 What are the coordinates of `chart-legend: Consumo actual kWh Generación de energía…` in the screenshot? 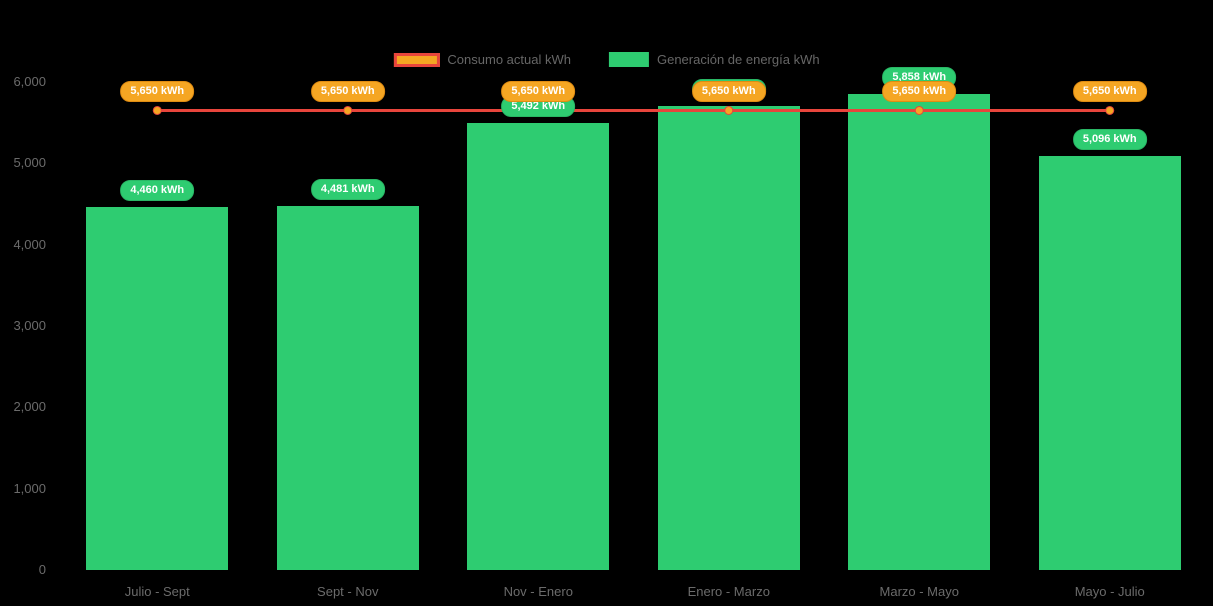 It's located at (606, 59).